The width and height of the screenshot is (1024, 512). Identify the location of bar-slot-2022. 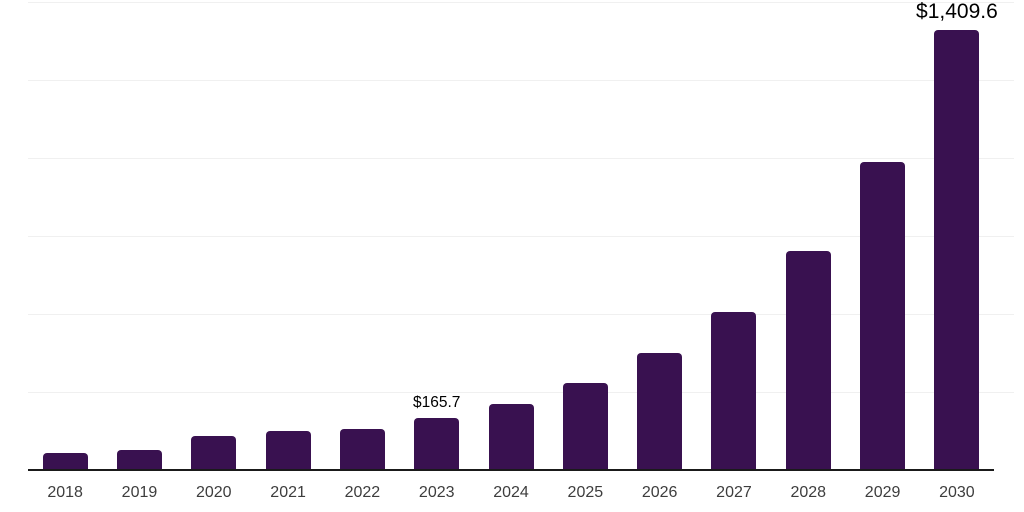
(362, 236).